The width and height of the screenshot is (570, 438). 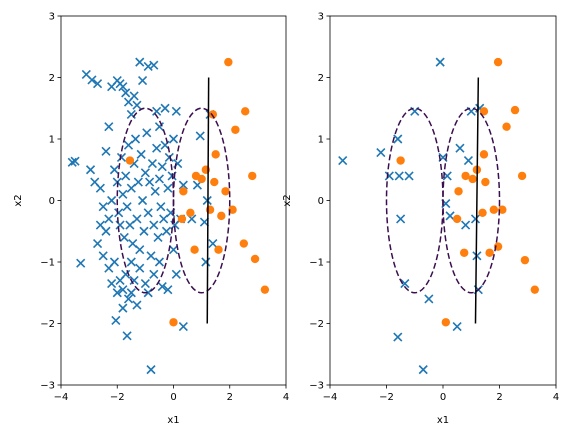 What do you see at coordinates (208, 200) in the screenshot?
I see `left-decision-boundary` at bounding box center [208, 200].